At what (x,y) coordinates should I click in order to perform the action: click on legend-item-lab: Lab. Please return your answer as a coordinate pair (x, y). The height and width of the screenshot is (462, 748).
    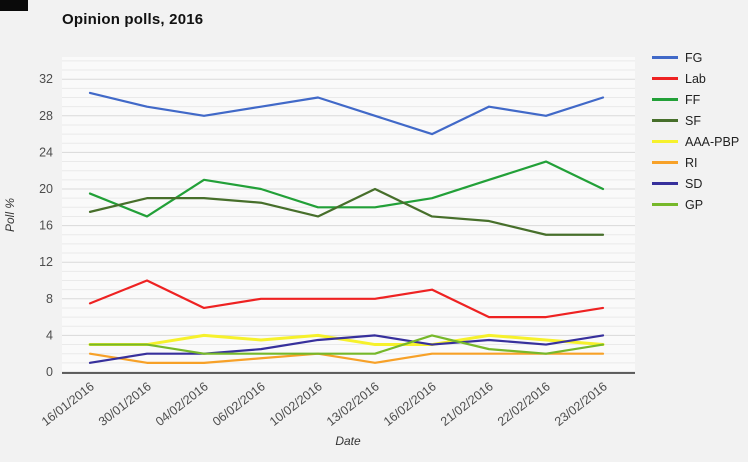
    Looking at the image, I should click on (695, 78).